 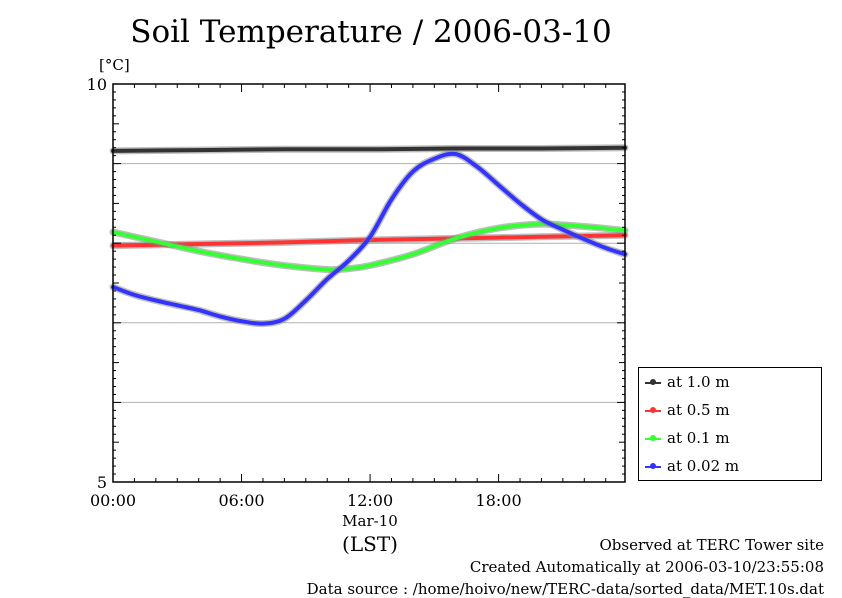 I want to click on legend-label: at 0.5 m, so click(x=698, y=410).